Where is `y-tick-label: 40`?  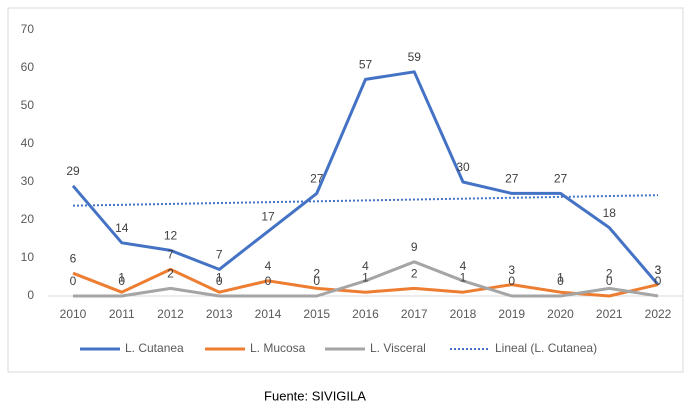 y-tick-label: 40 is located at coordinates (28, 143).